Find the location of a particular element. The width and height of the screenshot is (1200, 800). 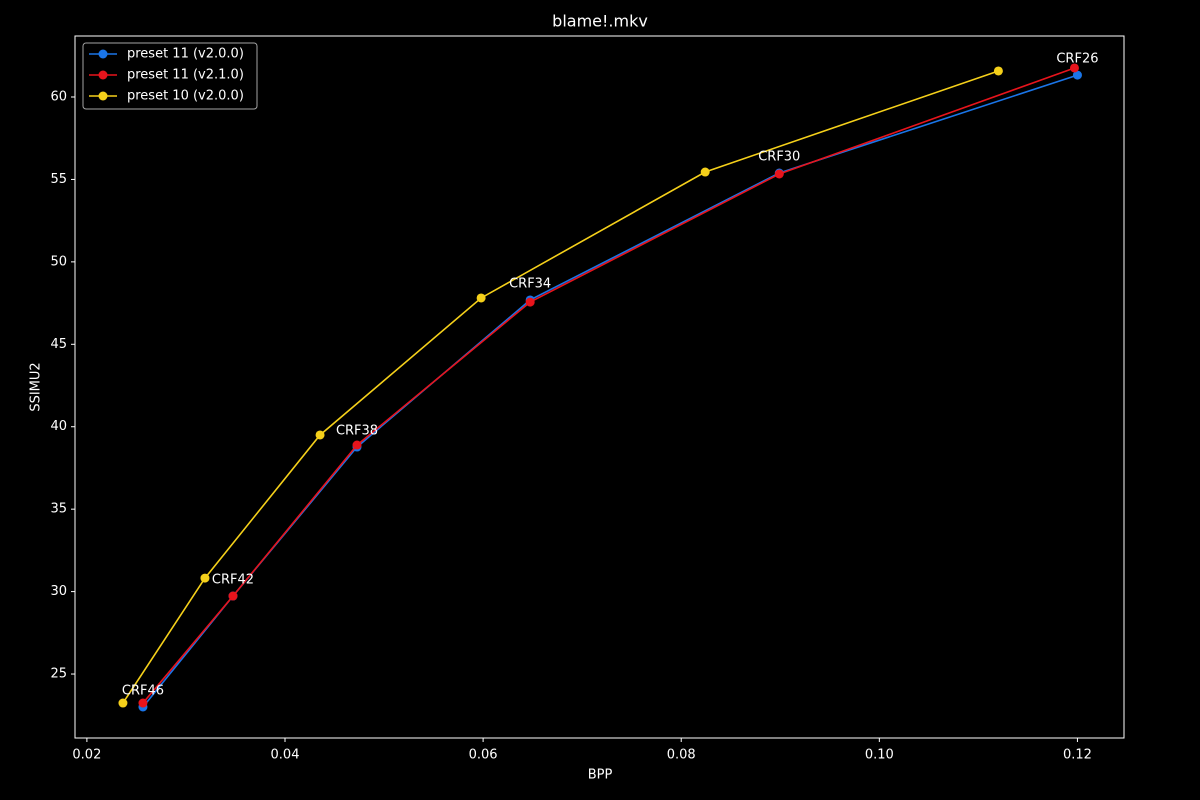

y-tick-label: 35 is located at coordinates (58, 509).